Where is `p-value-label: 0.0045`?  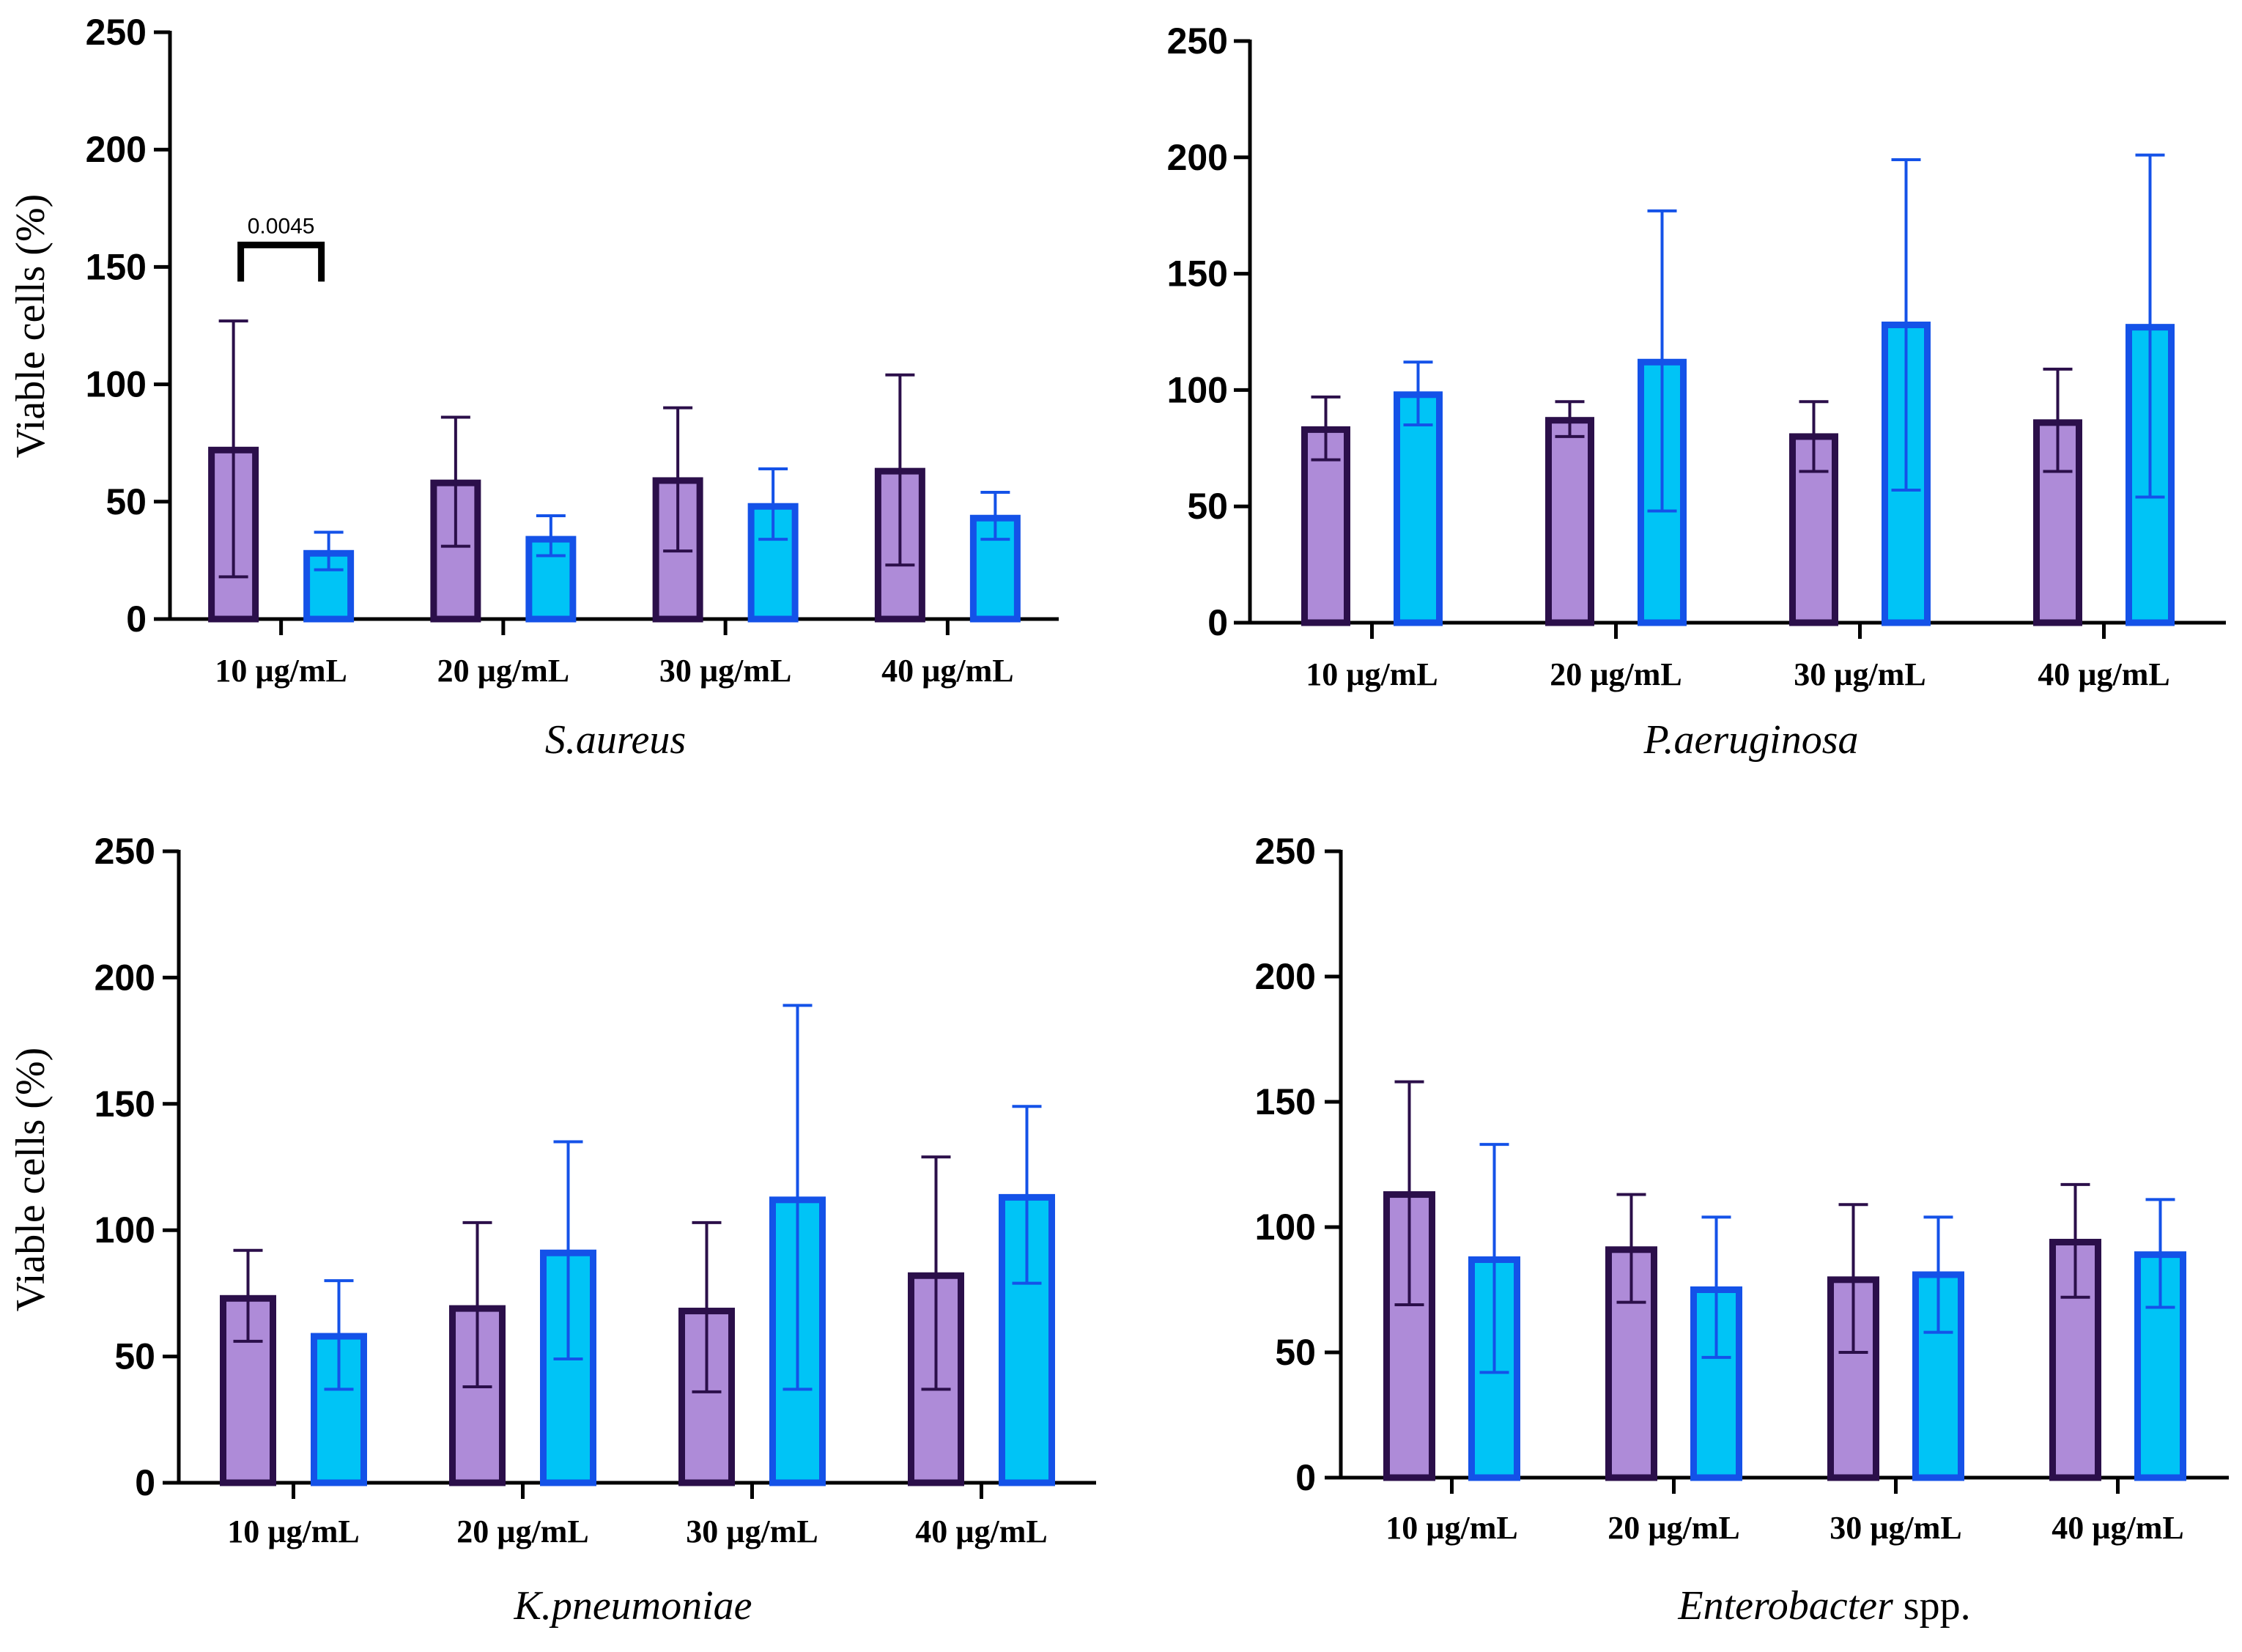 p-value-label: 0.0045 is located at coordinates (281, 226).